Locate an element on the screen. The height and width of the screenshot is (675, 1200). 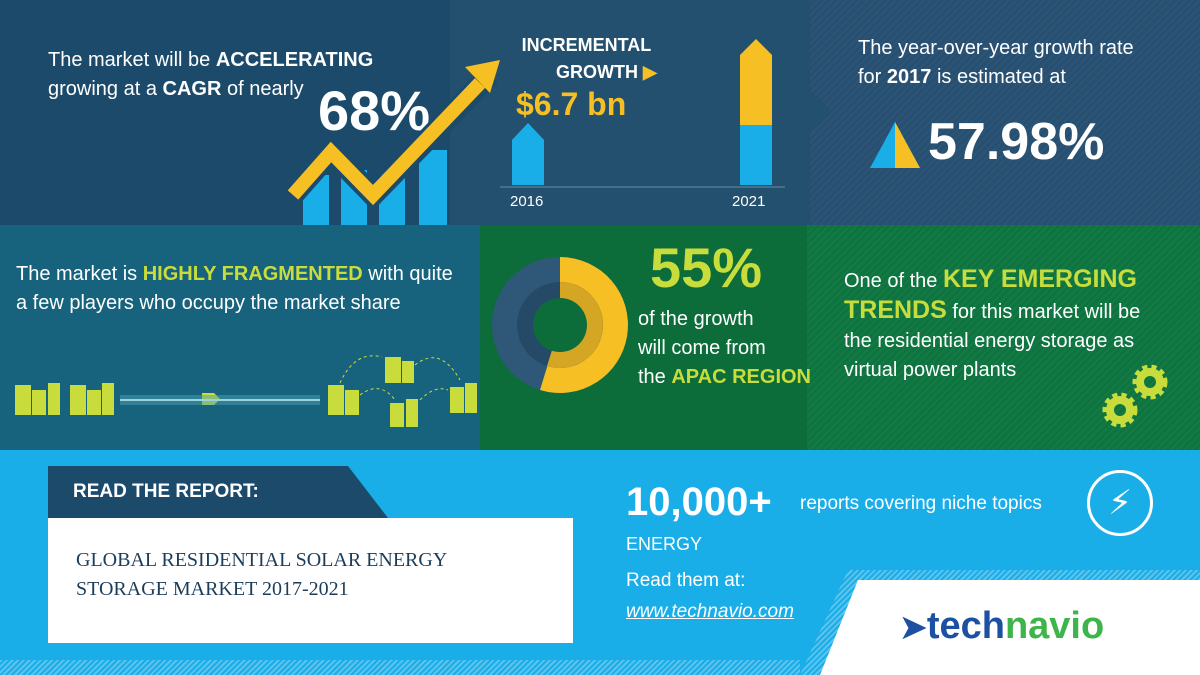
apac-value: 55% is located at coordinates (706, 267).